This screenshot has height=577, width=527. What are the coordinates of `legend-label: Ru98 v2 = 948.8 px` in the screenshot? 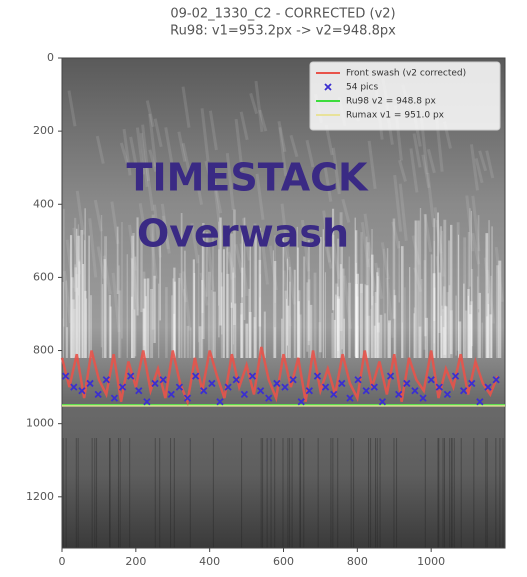 It's located at (391, 102).